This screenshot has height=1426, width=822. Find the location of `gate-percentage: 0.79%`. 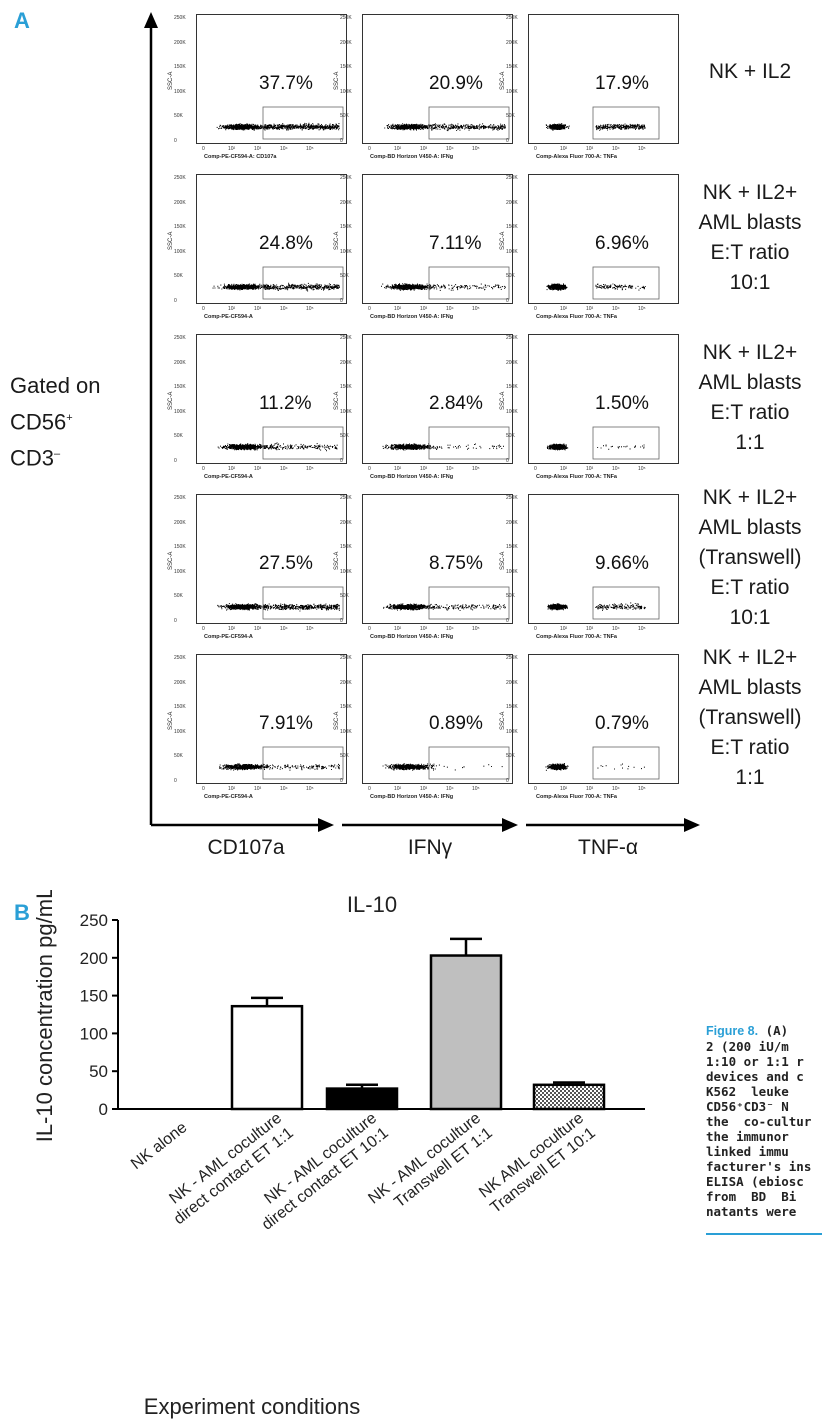

gate-percentage: 0.79% is located at coordinates (622, 723).